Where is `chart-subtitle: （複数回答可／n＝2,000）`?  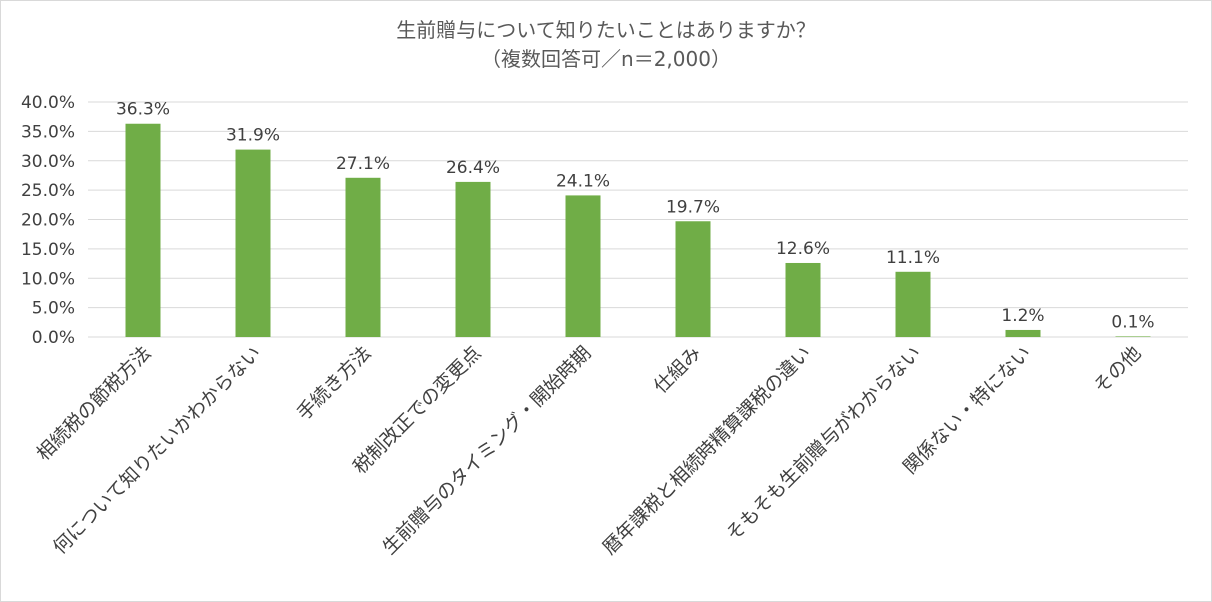
chart-subtitle: （複数回答可／n＝2,000） is located at coordinates (606, 59).